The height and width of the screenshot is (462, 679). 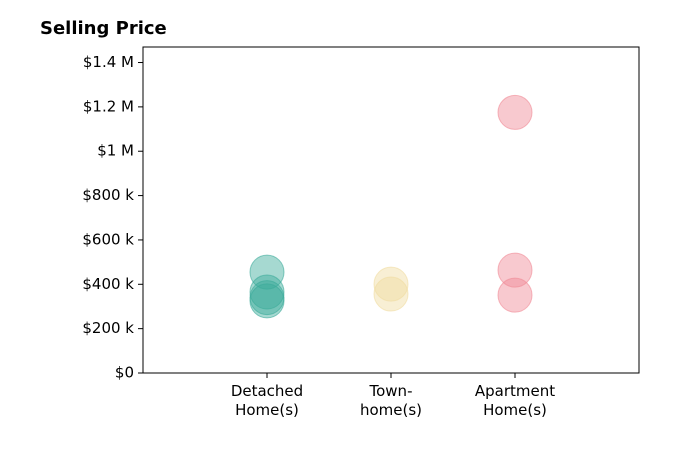 What do you see at coordinates (108, 62) in the screenshot?
I see `y-tick-label: $1.4 M` at bounding box center [108, 62].